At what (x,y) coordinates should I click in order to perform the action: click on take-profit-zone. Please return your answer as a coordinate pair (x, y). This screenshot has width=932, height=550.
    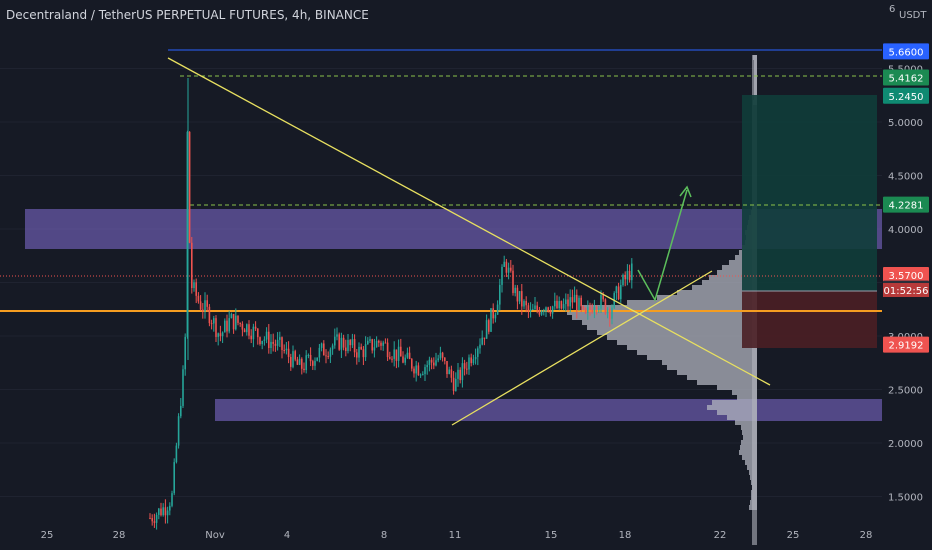
    Looking at the image, I should click on (809, 193).